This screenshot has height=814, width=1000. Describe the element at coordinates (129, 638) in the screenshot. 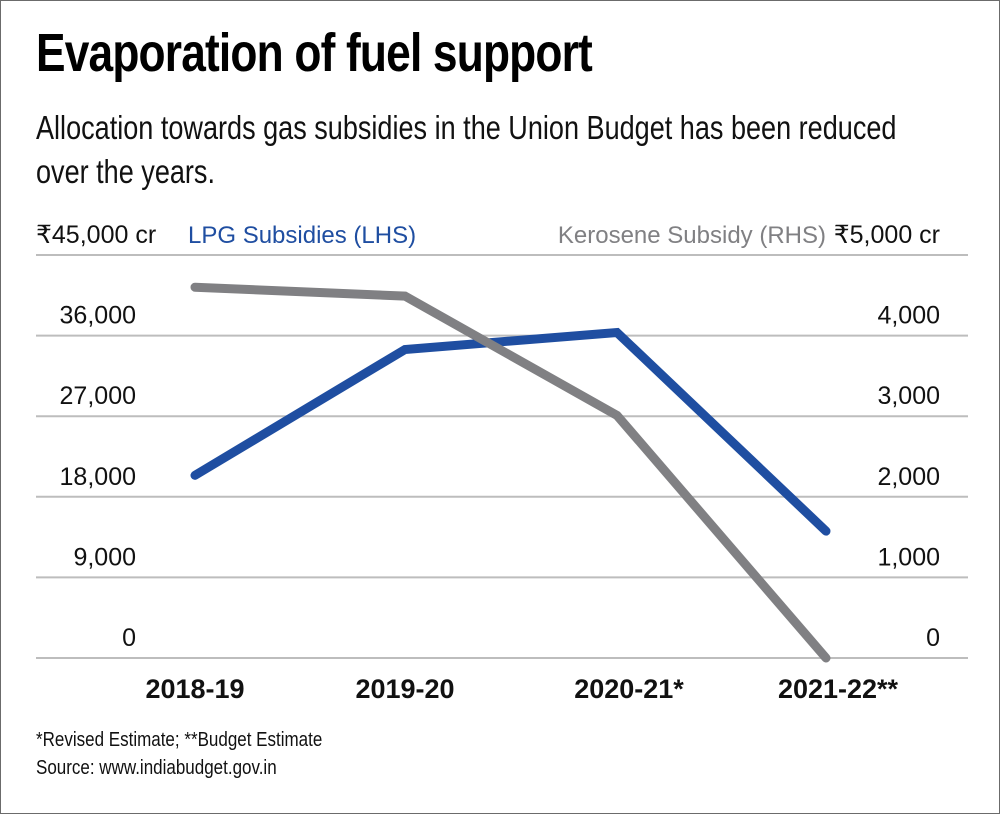

I see `left-axis-tick-label: 0` at that location.